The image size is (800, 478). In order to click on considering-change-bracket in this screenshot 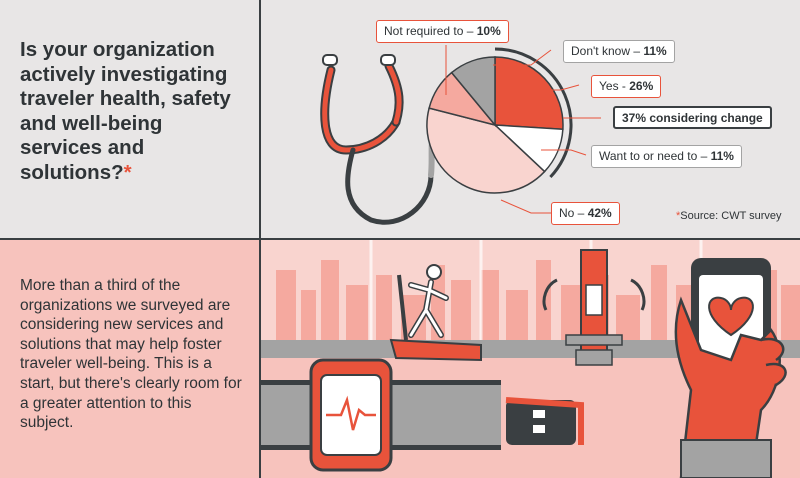, I will do `click(533, 113)`.